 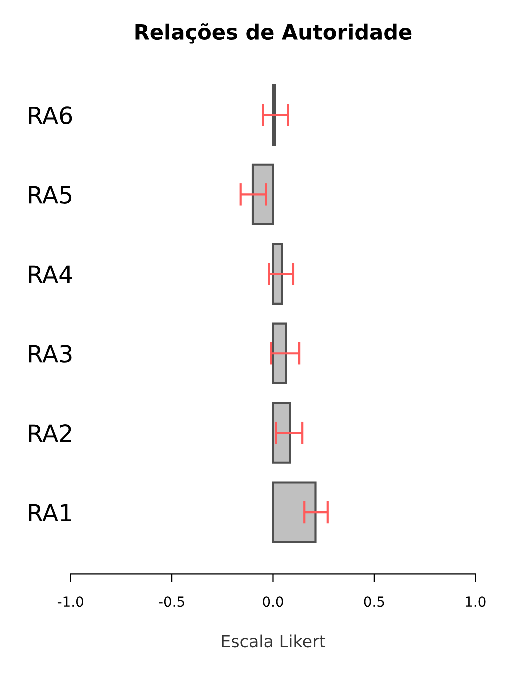 I want to click on y-tick-label: RA6, so click(x=50, y=115).